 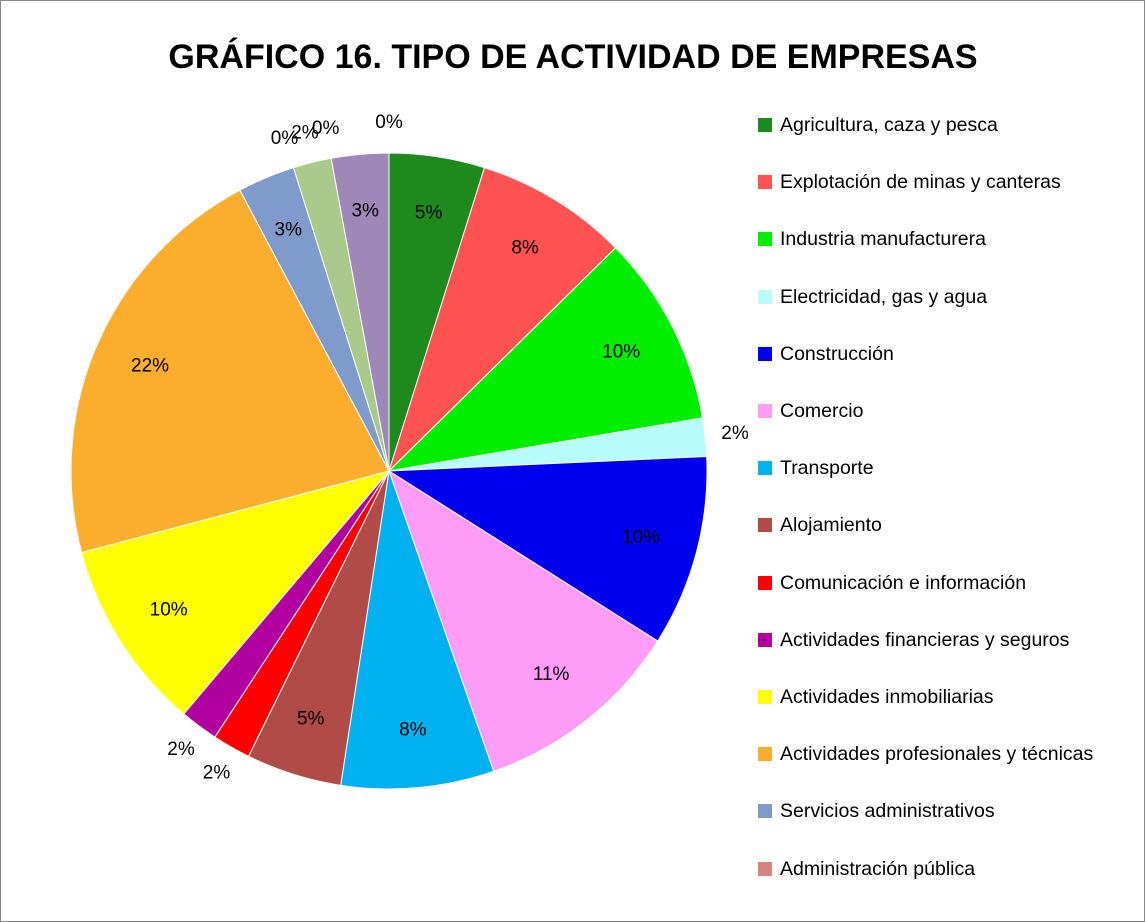 I want to click on legend-item: Electricidad, gas y agua, so click(x=939, y=297).